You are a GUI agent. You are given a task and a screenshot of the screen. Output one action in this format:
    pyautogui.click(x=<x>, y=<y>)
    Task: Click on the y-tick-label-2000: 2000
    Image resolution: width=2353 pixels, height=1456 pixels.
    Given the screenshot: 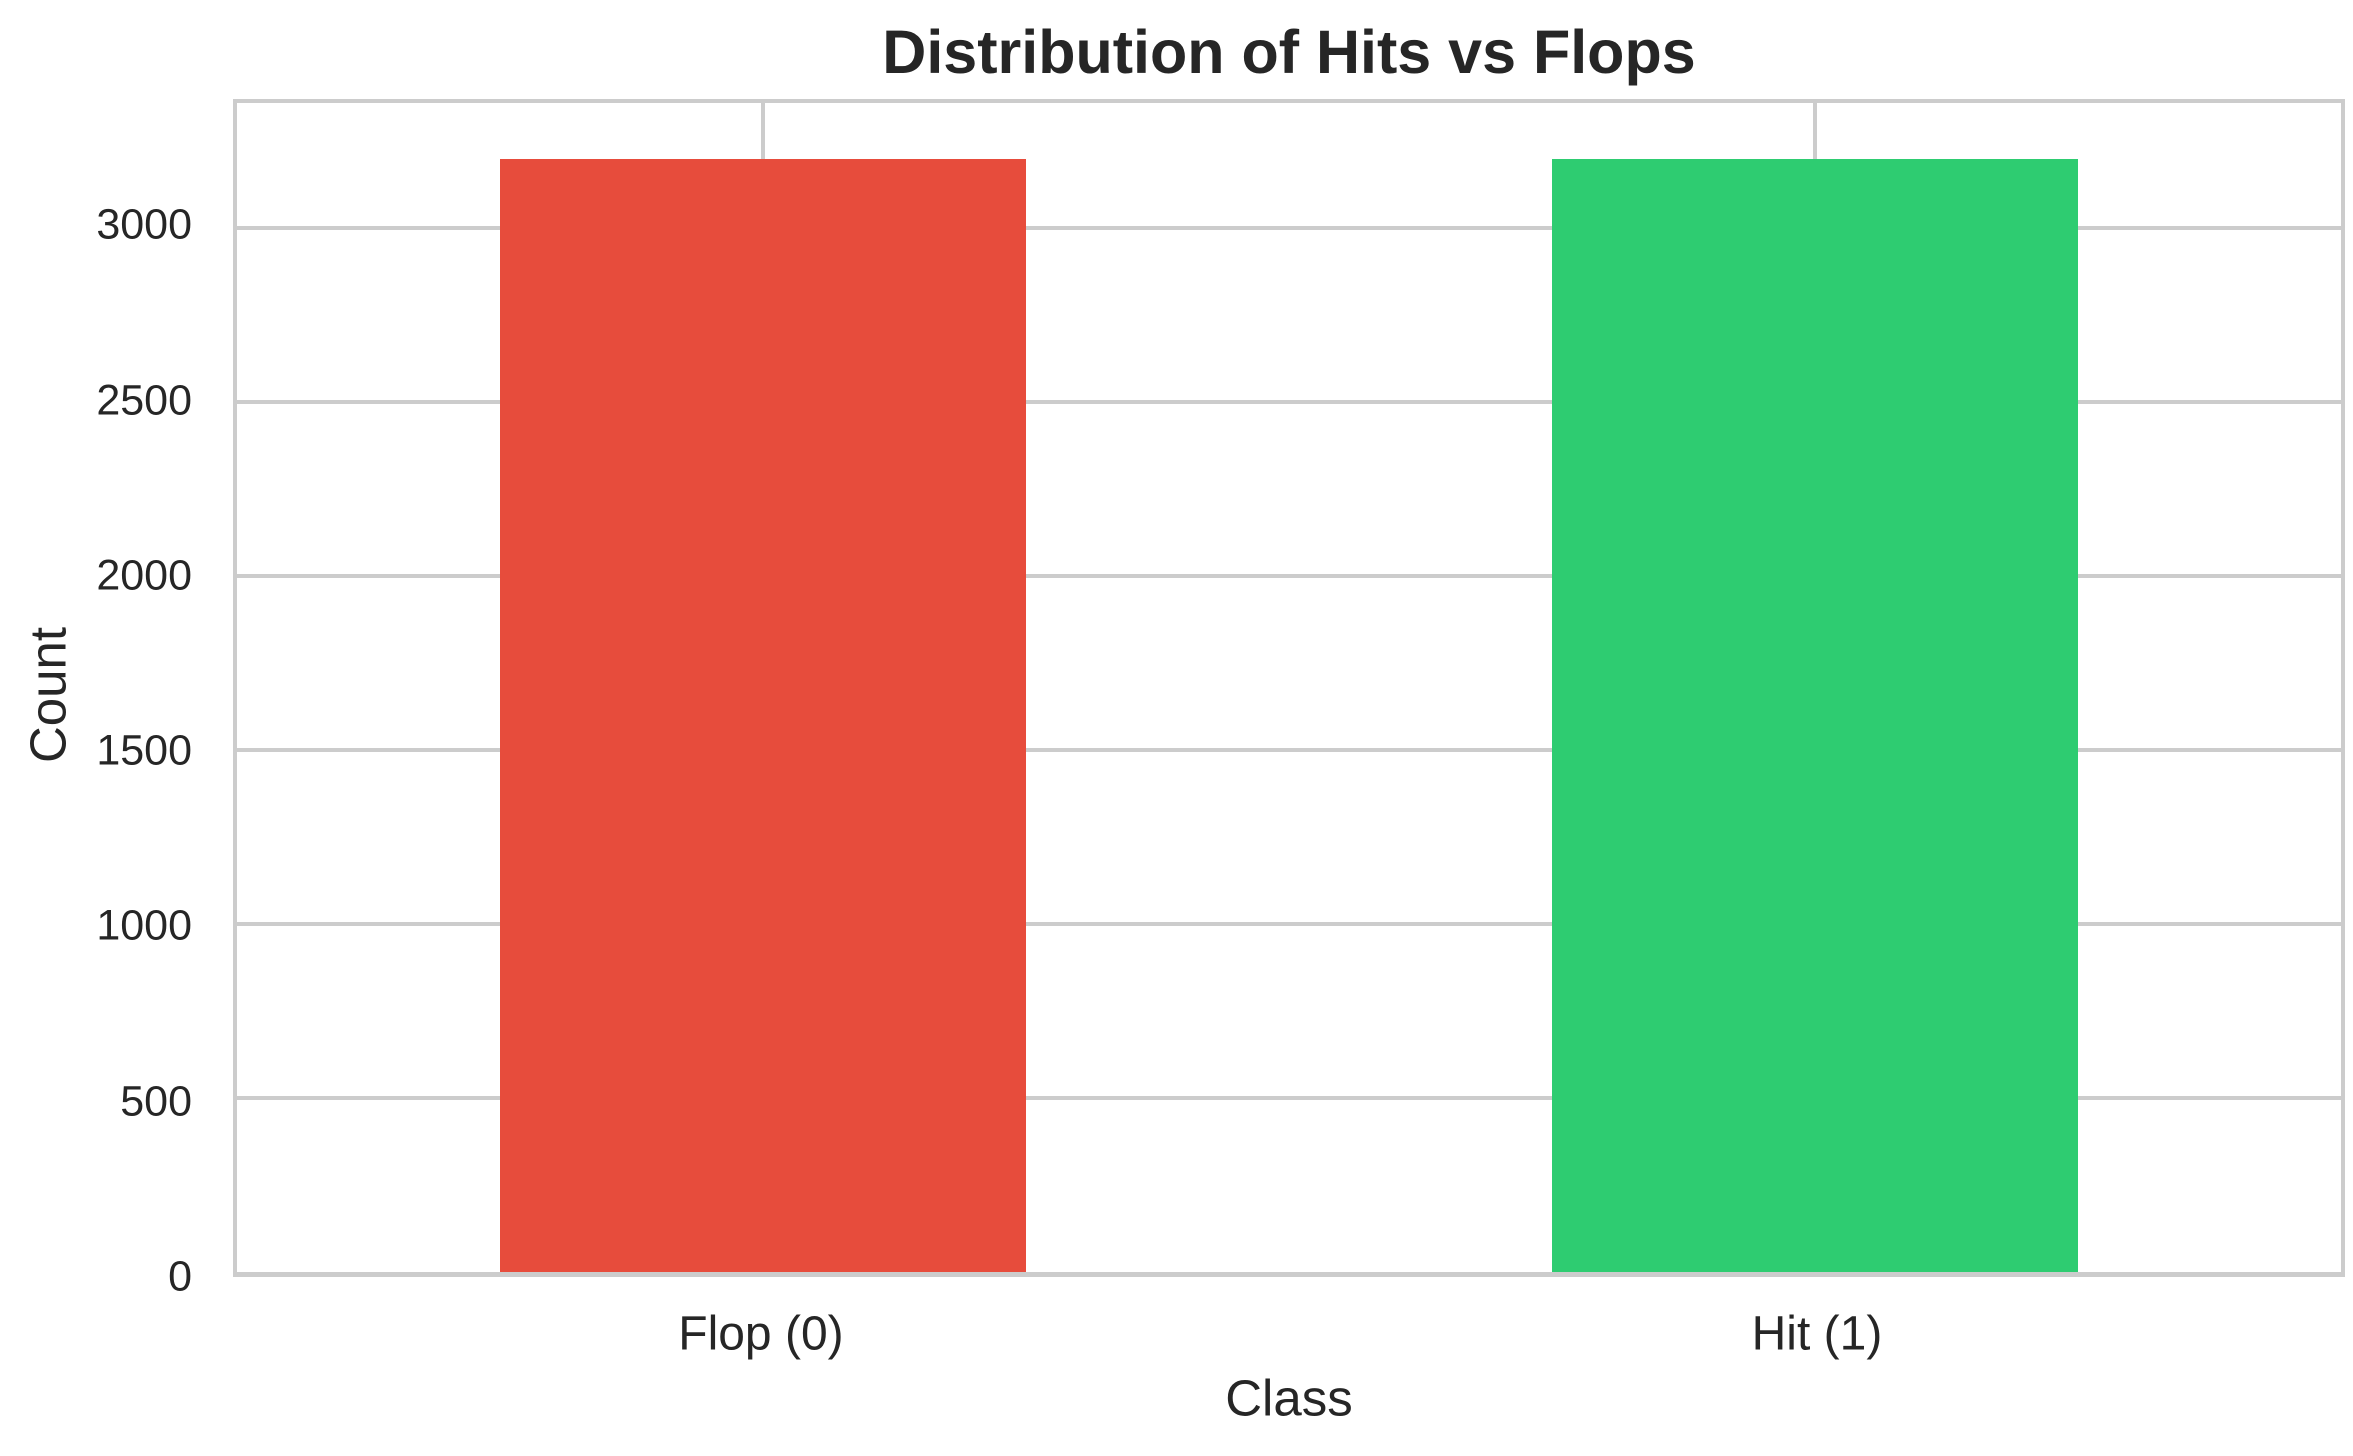 What is the action you would take?
    pyautogui.click(x=144, y=575)
    